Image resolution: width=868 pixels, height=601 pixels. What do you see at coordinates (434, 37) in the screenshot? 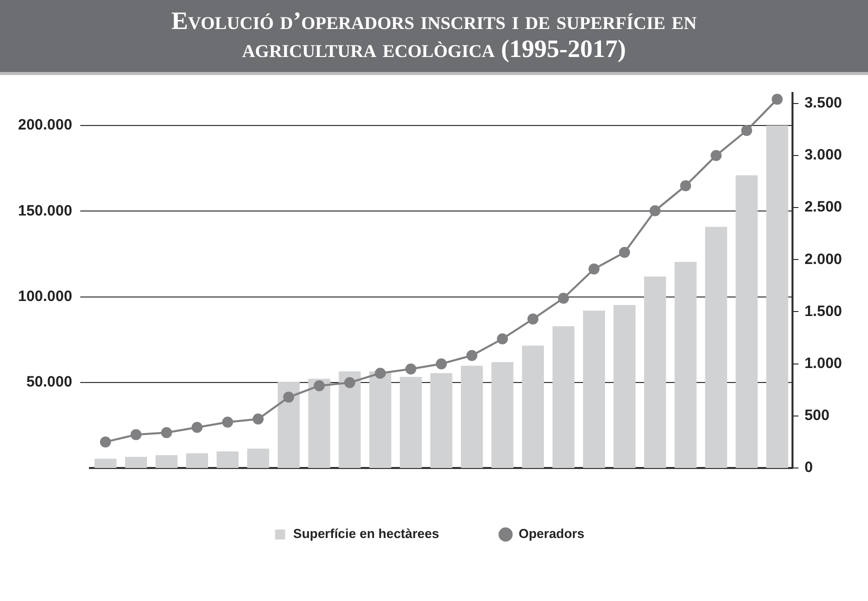
I see `chart-title: Evolució d’operadors inscrits i de superfície en agricultura ecològica (1995-2017)` at bounding box center [434, 37].